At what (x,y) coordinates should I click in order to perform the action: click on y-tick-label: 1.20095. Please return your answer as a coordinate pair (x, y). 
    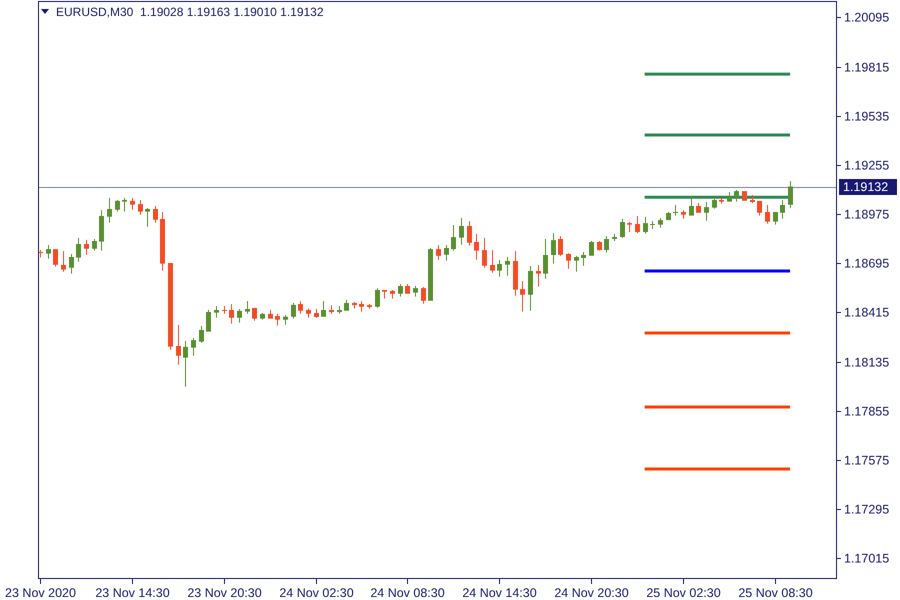
    Looking at the image, I should click on (867, 17).